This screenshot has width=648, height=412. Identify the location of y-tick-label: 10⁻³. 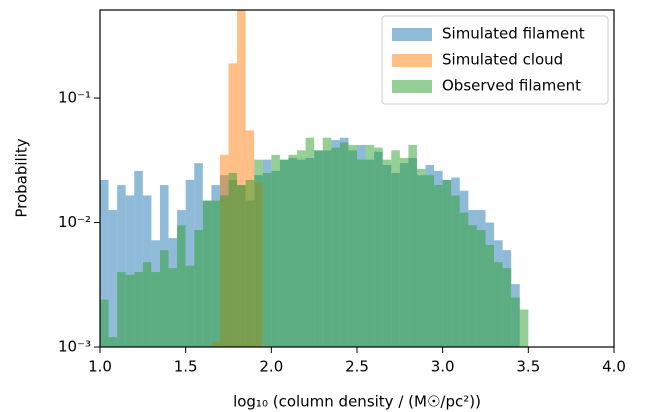
(74, 347).